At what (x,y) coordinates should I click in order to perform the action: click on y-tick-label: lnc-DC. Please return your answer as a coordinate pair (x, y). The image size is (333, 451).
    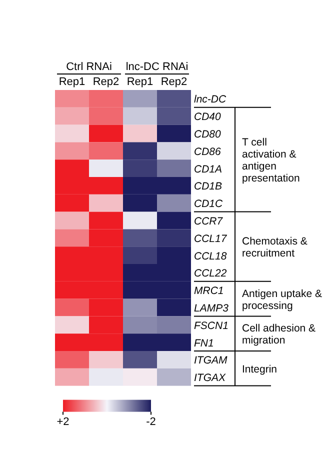
    Looking at the image, I should click on (210, 100).